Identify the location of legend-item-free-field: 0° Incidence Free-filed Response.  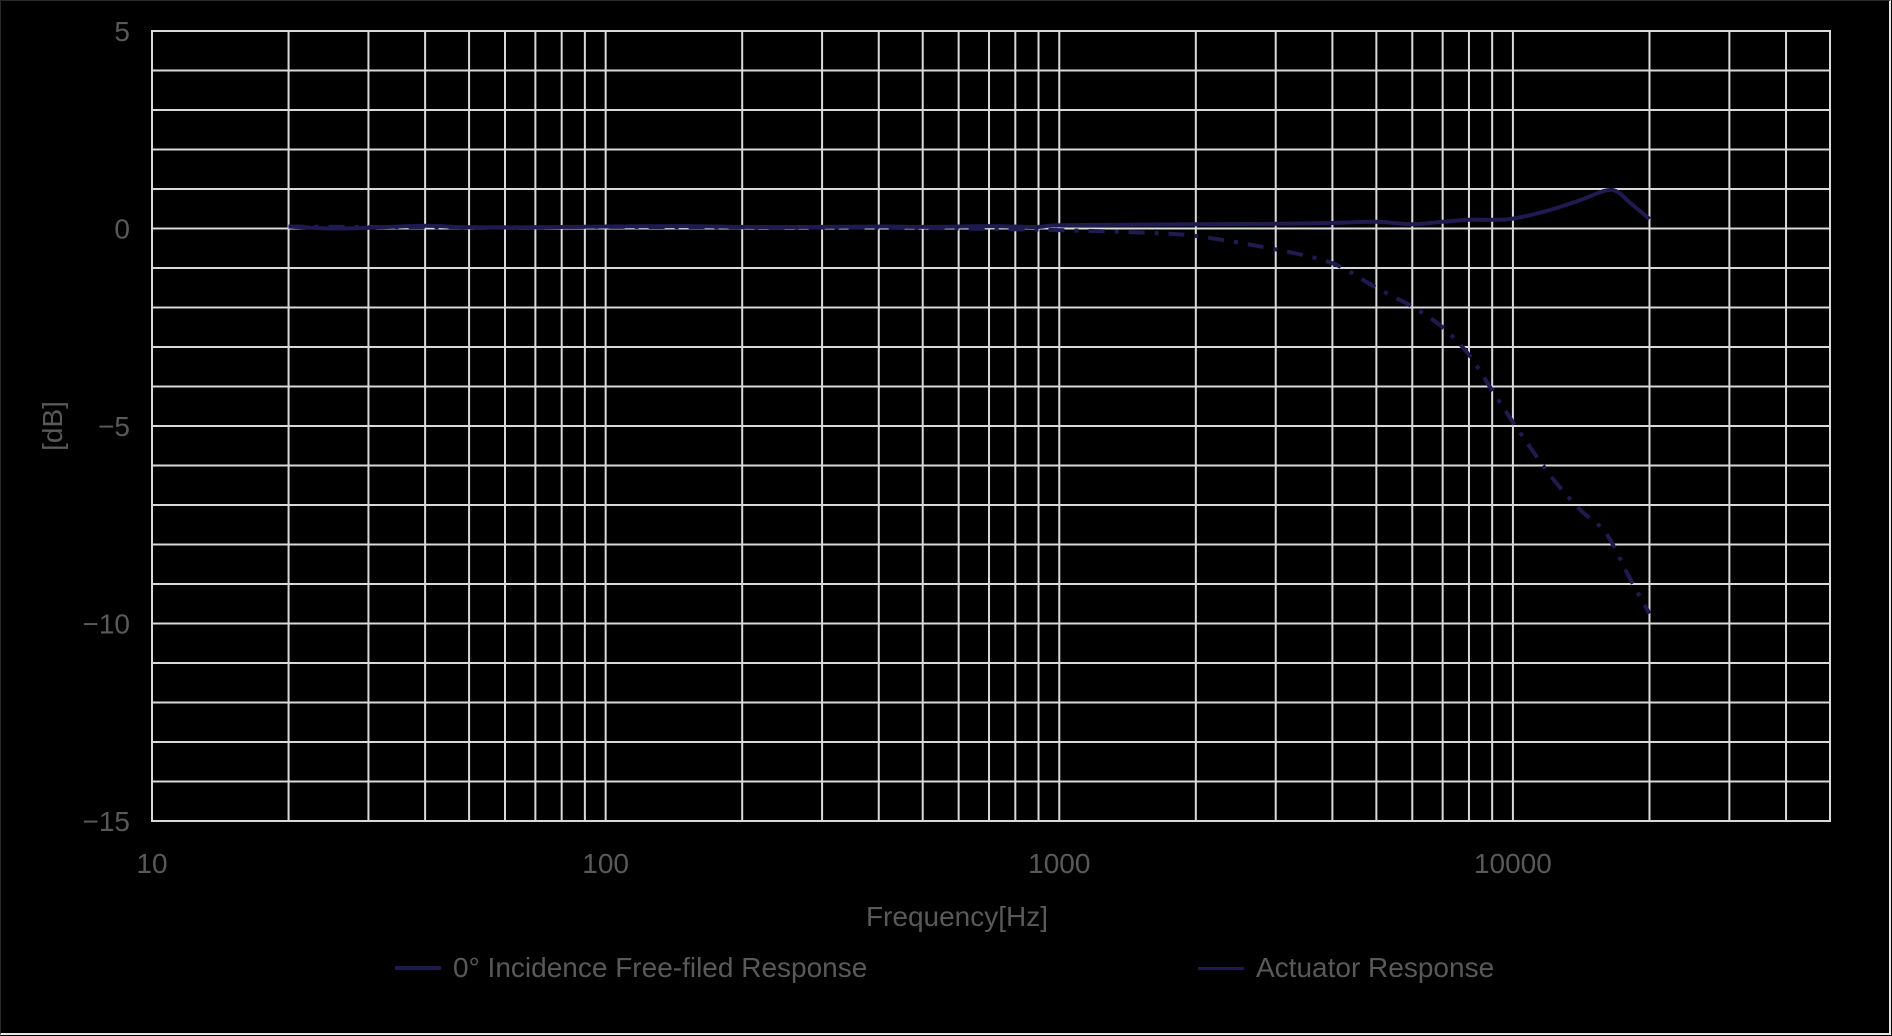
(631, 968).